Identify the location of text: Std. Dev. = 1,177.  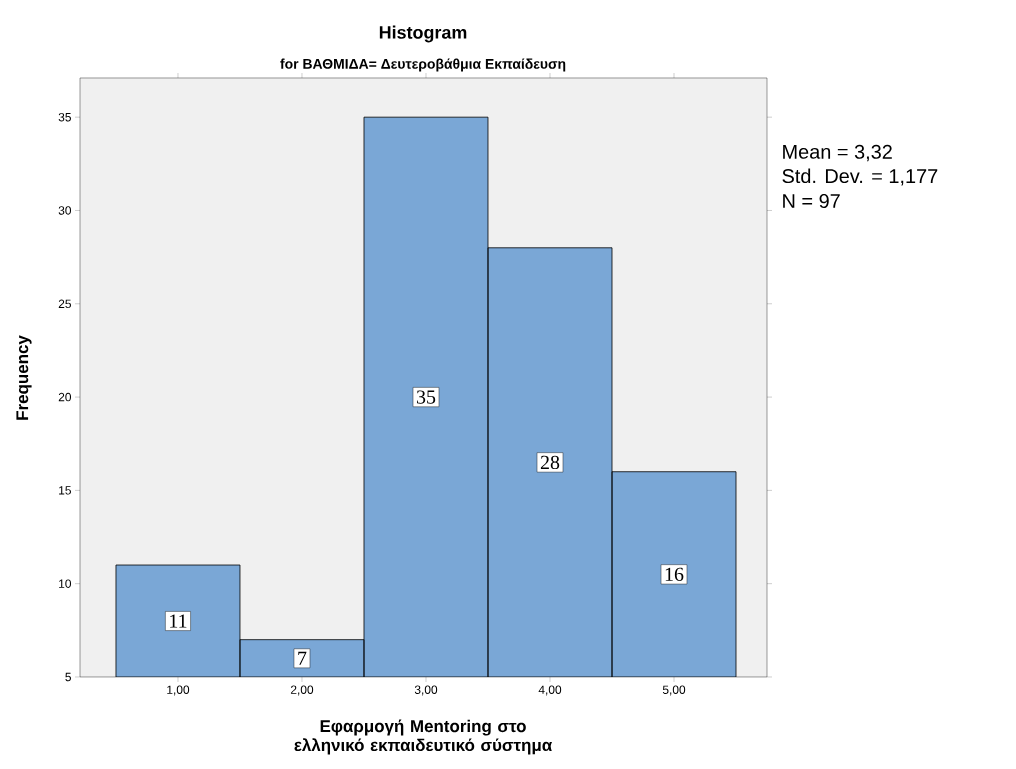
(860, 177).